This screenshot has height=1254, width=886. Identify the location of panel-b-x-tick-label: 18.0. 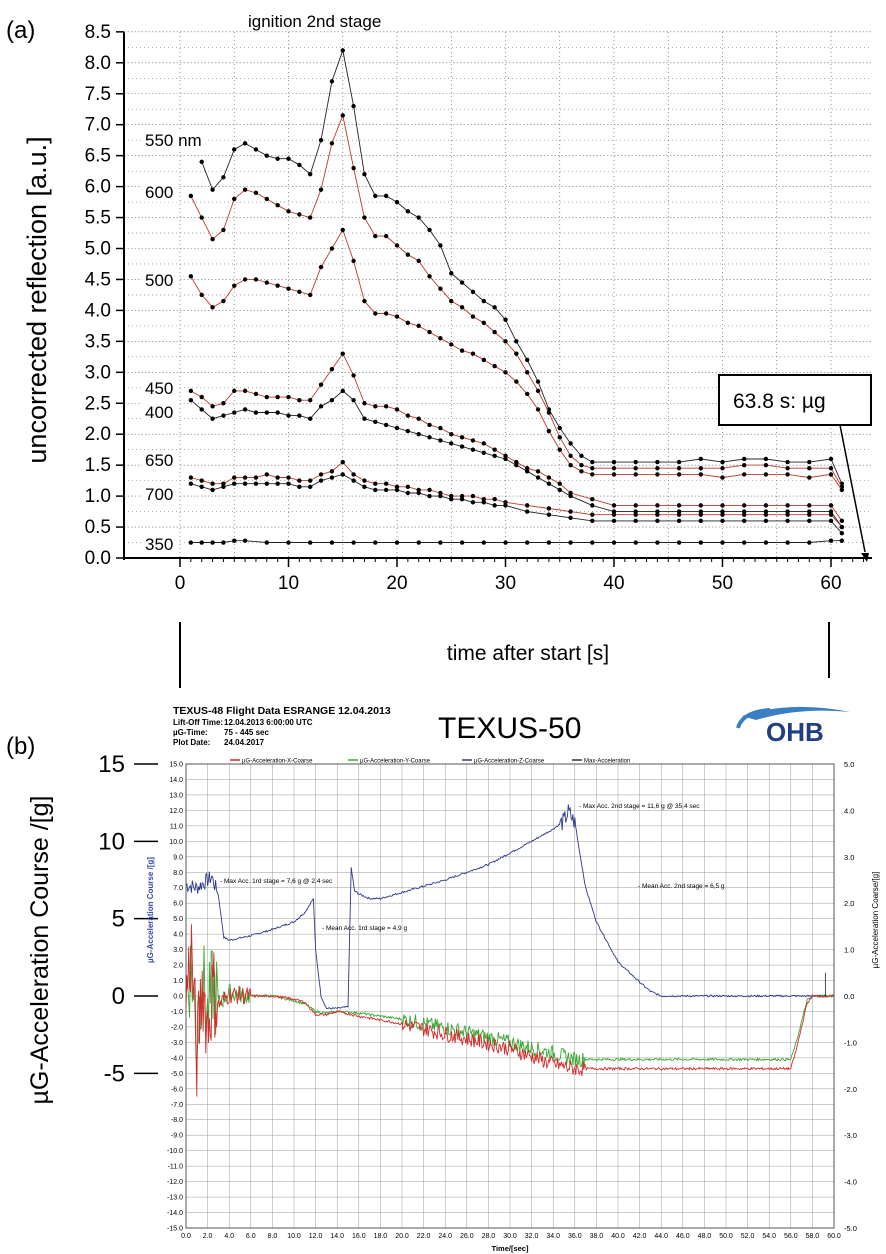
(381, 1236).